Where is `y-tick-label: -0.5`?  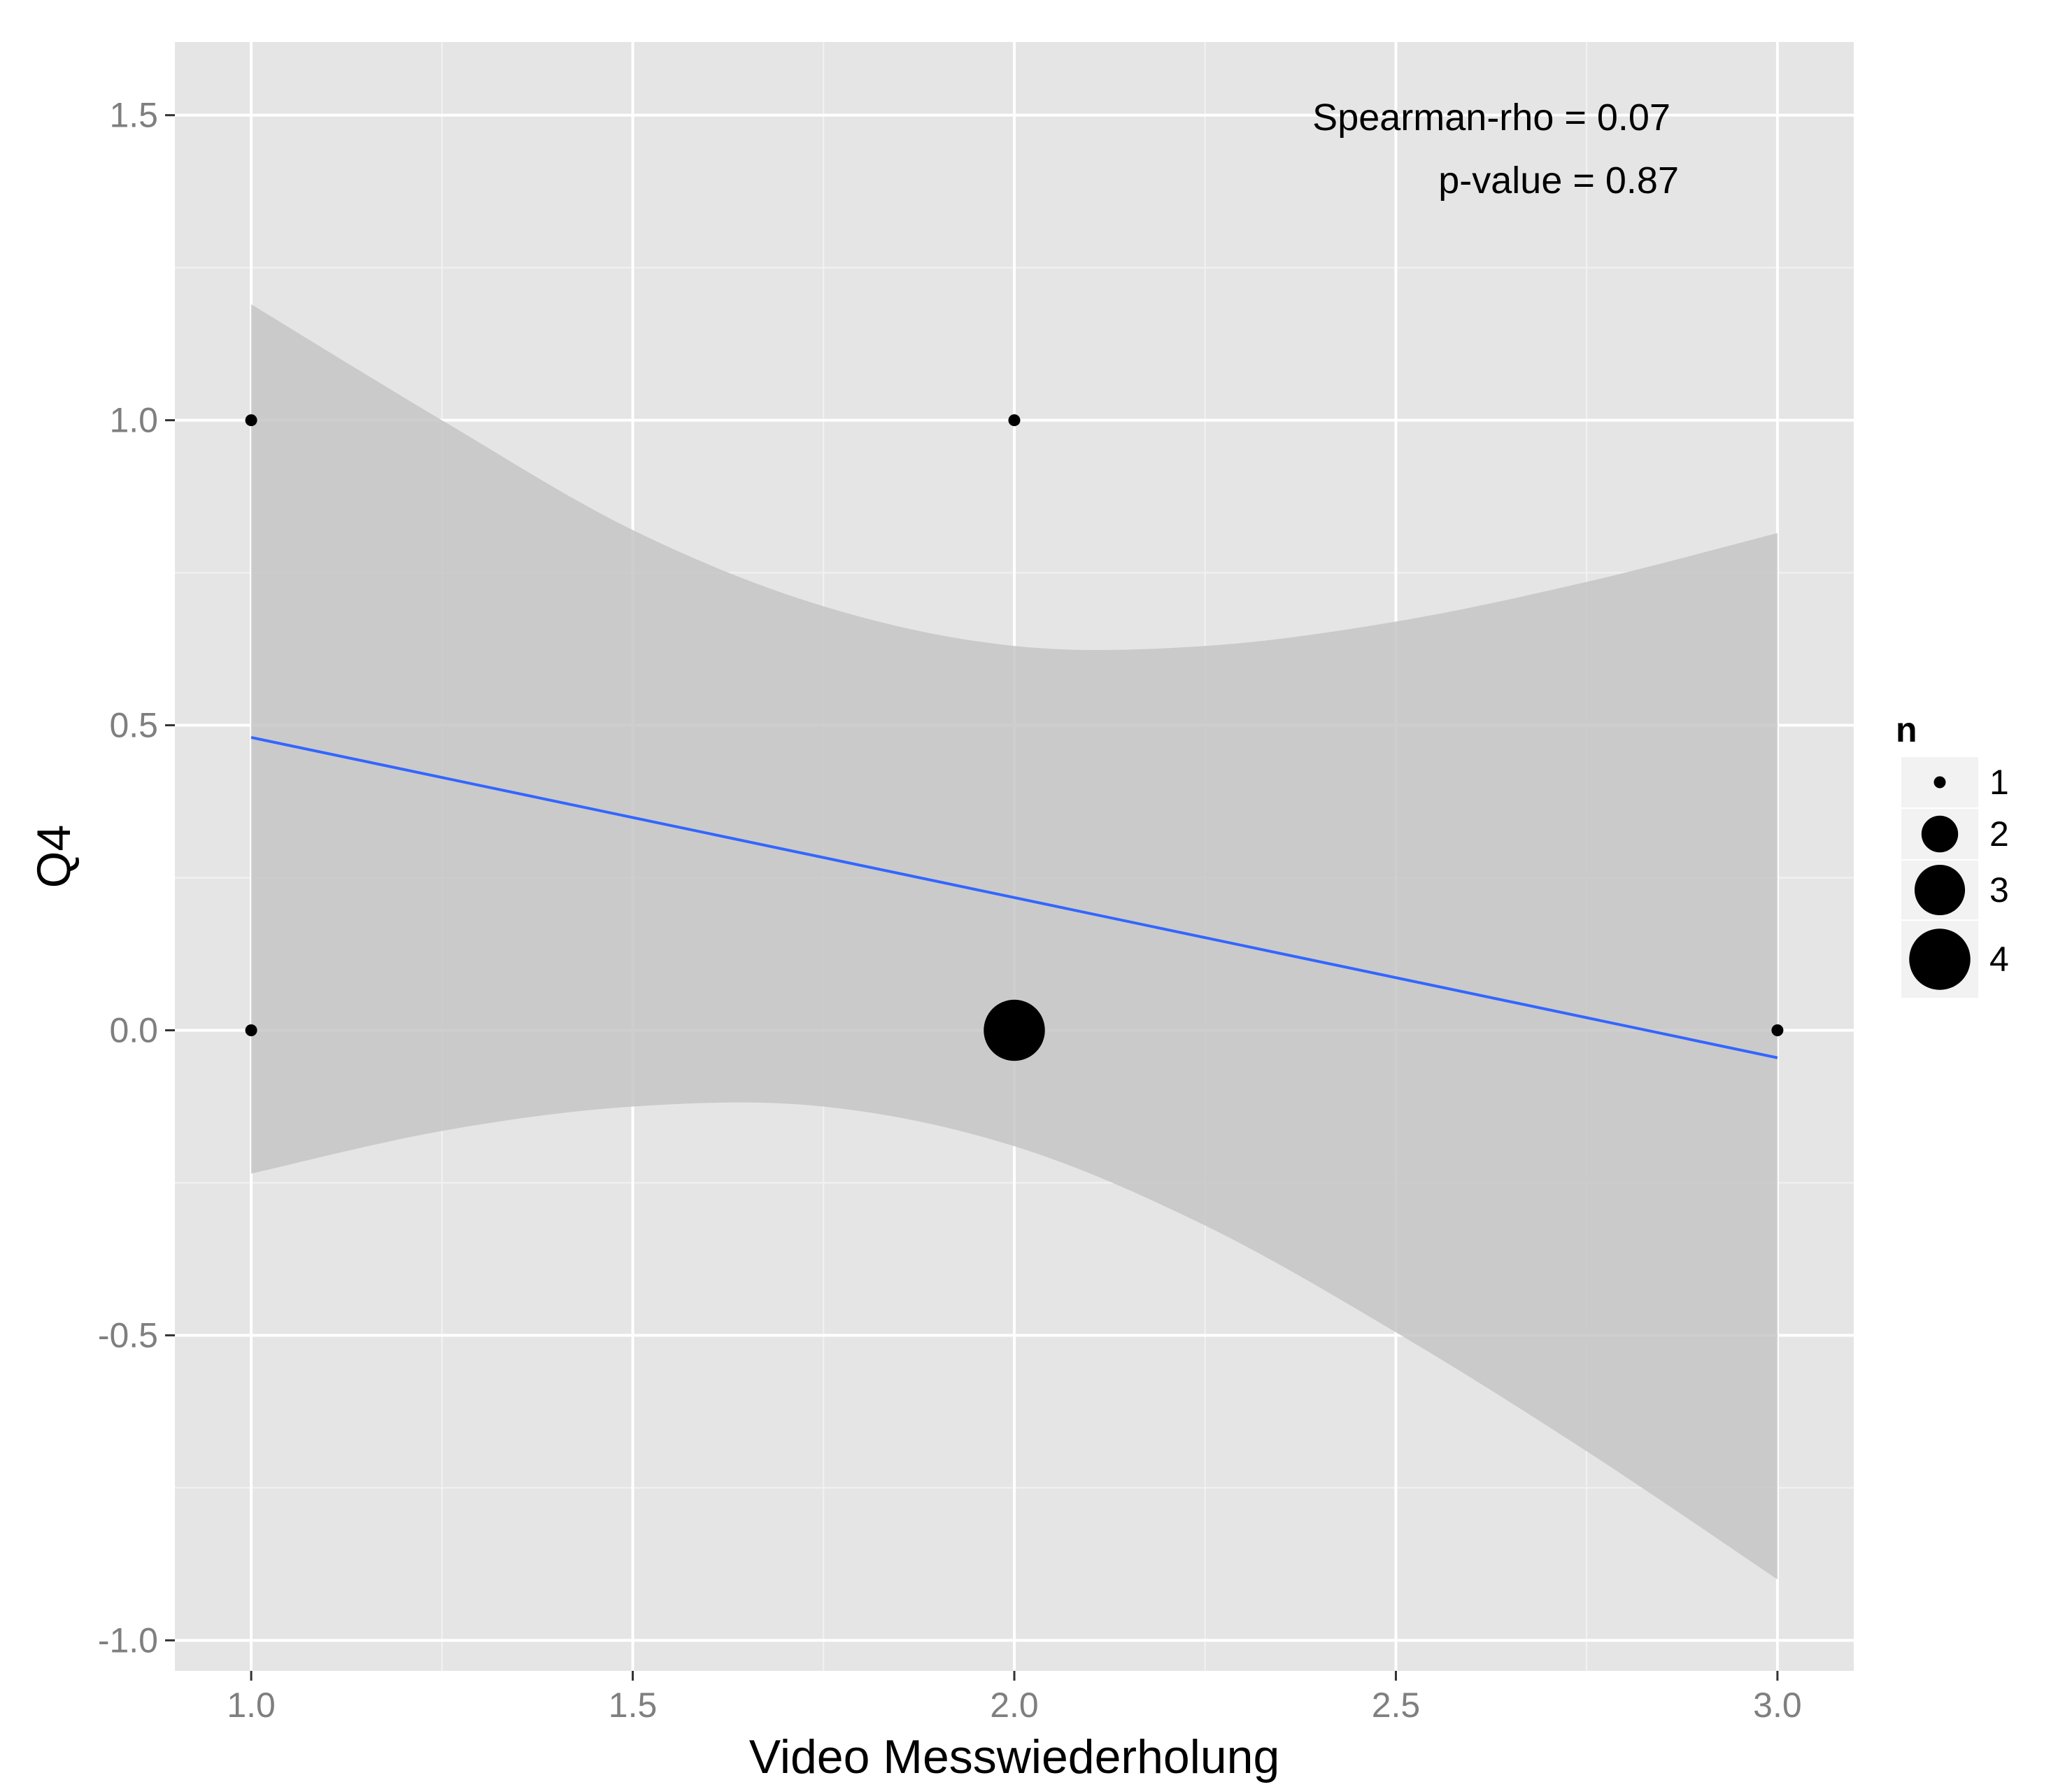
y-tick-label: -0.5 is located at coordinates (128, 1335).